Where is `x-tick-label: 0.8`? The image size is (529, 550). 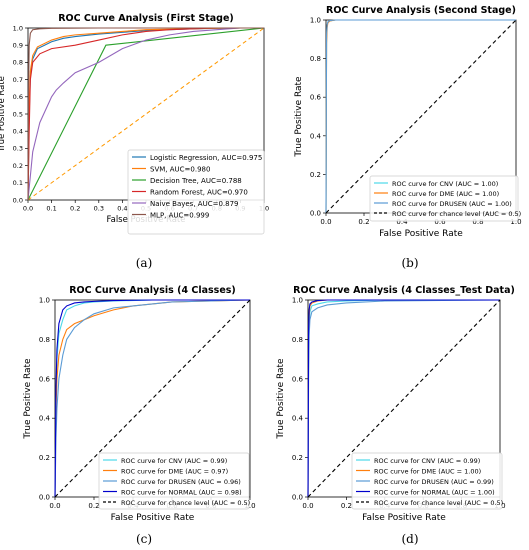 x-tick-label: 0.8 is located at coordinates (477, 222).